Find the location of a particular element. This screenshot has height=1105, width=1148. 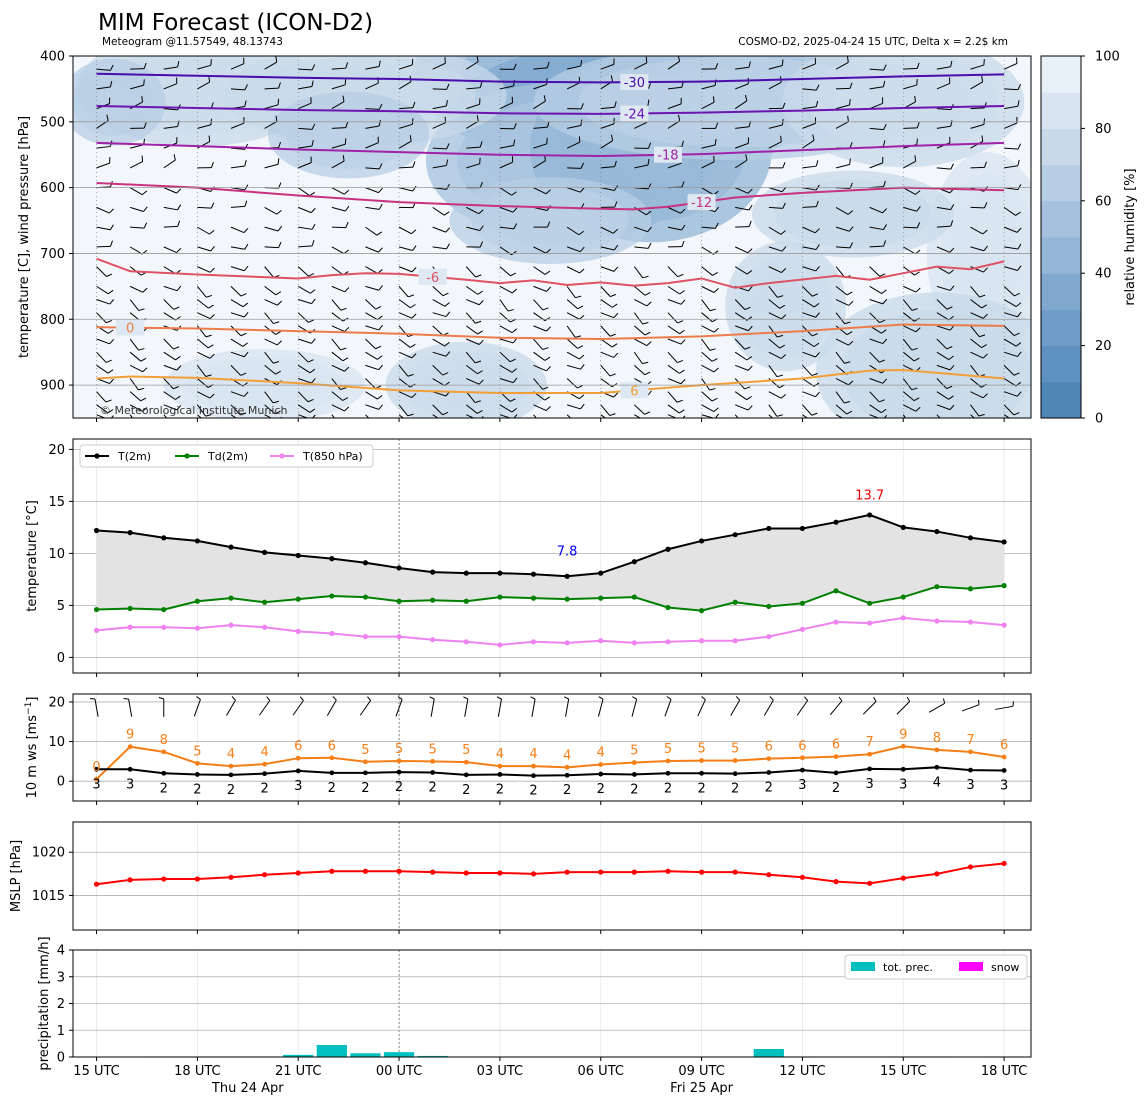

isotherm-label-bg is located at coordinates (634, 82).